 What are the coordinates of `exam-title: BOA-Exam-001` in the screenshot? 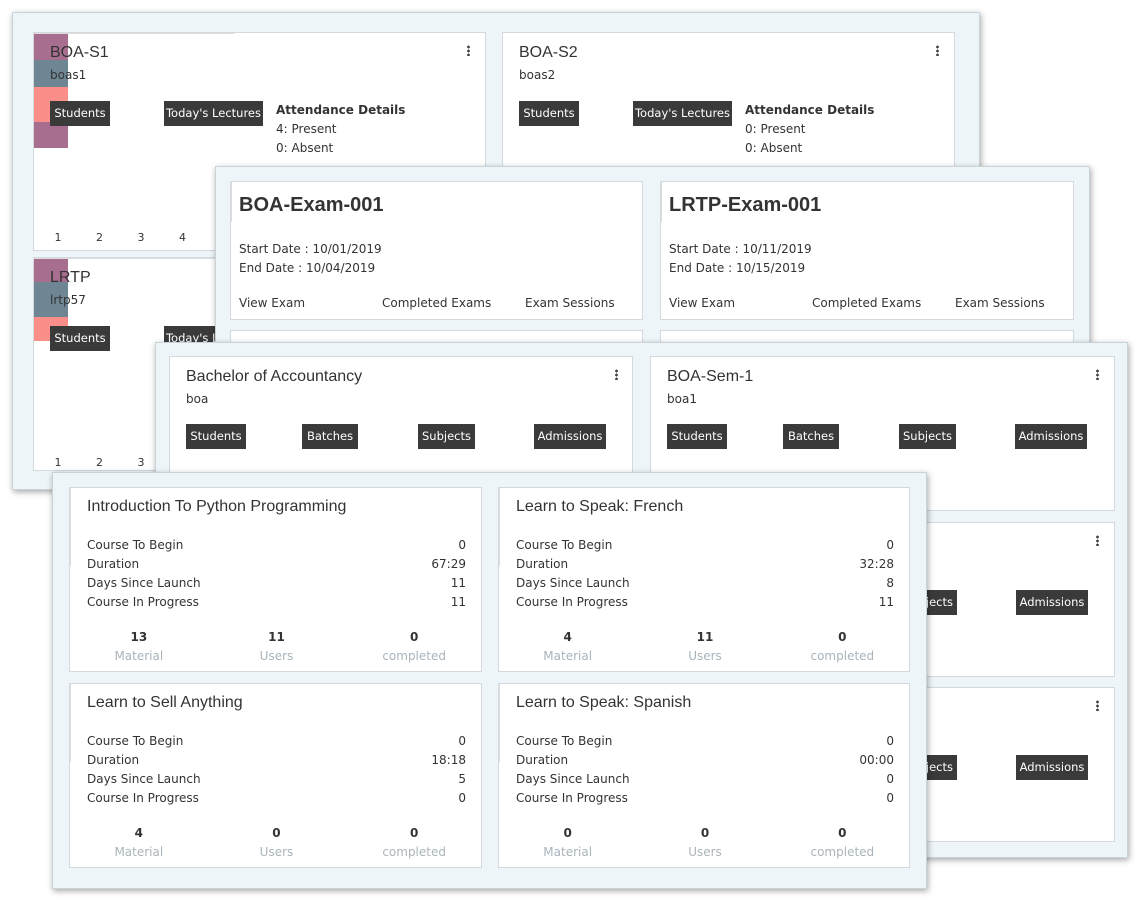 It's located at (311, 205).